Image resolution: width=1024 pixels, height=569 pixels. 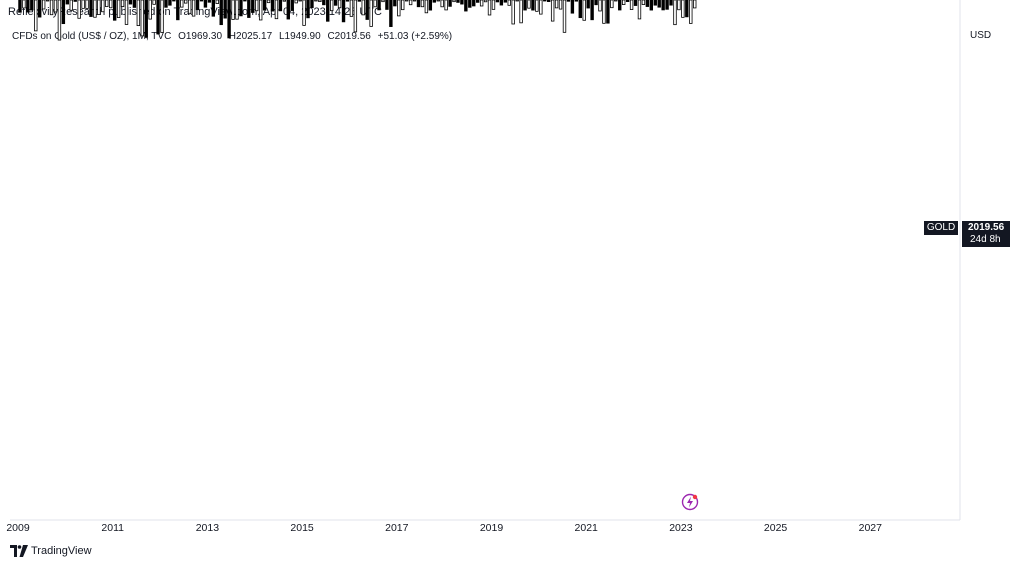 I want to click on flash-icon, so click(x=690, y=502).